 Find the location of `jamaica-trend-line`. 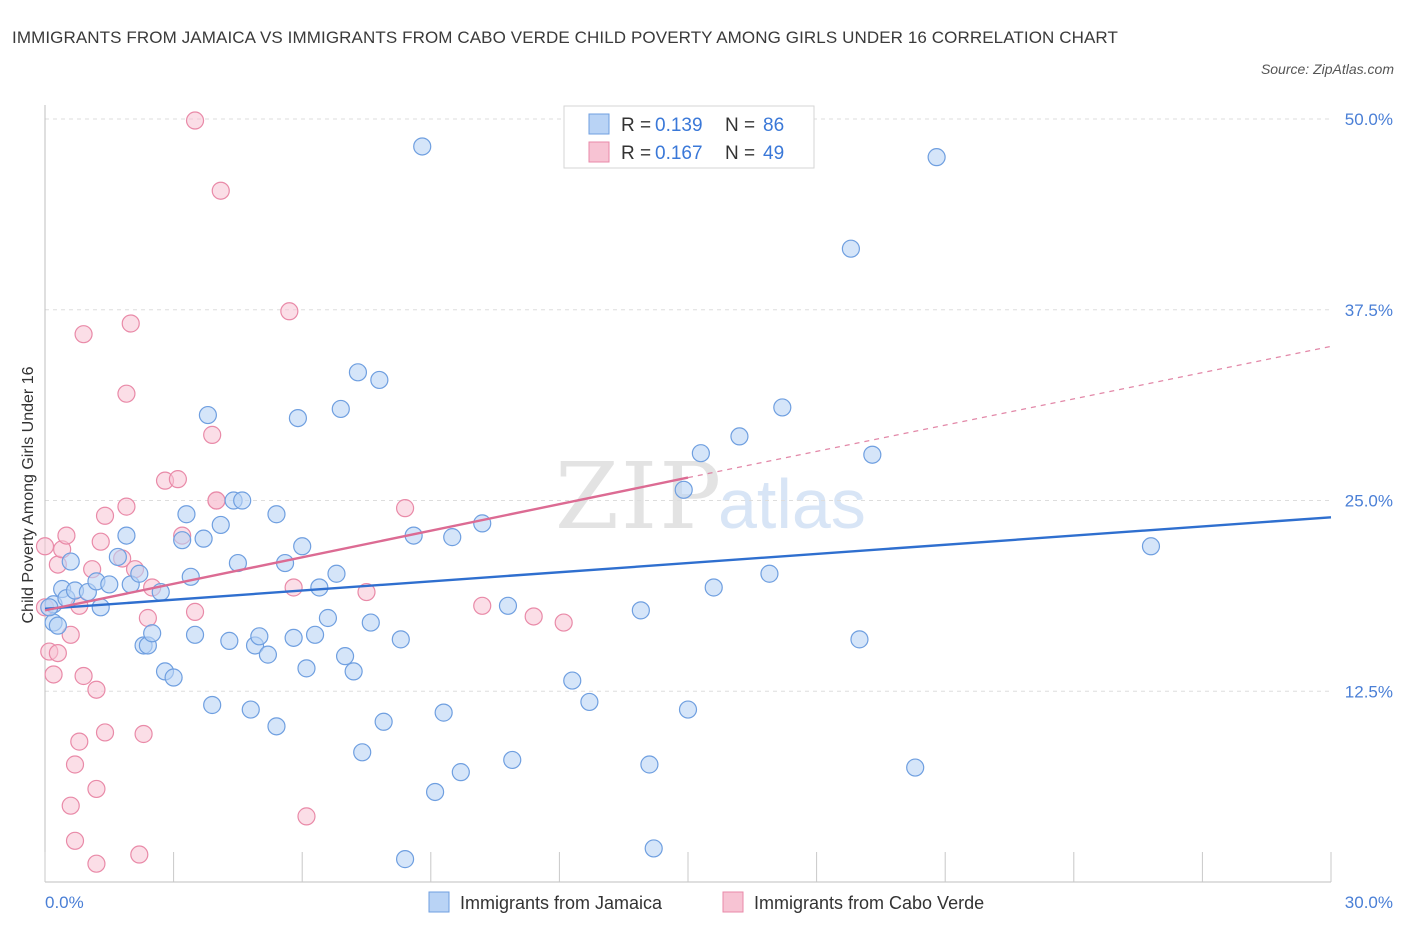

jamaica-trend-line is located at coordinates (688, 563).